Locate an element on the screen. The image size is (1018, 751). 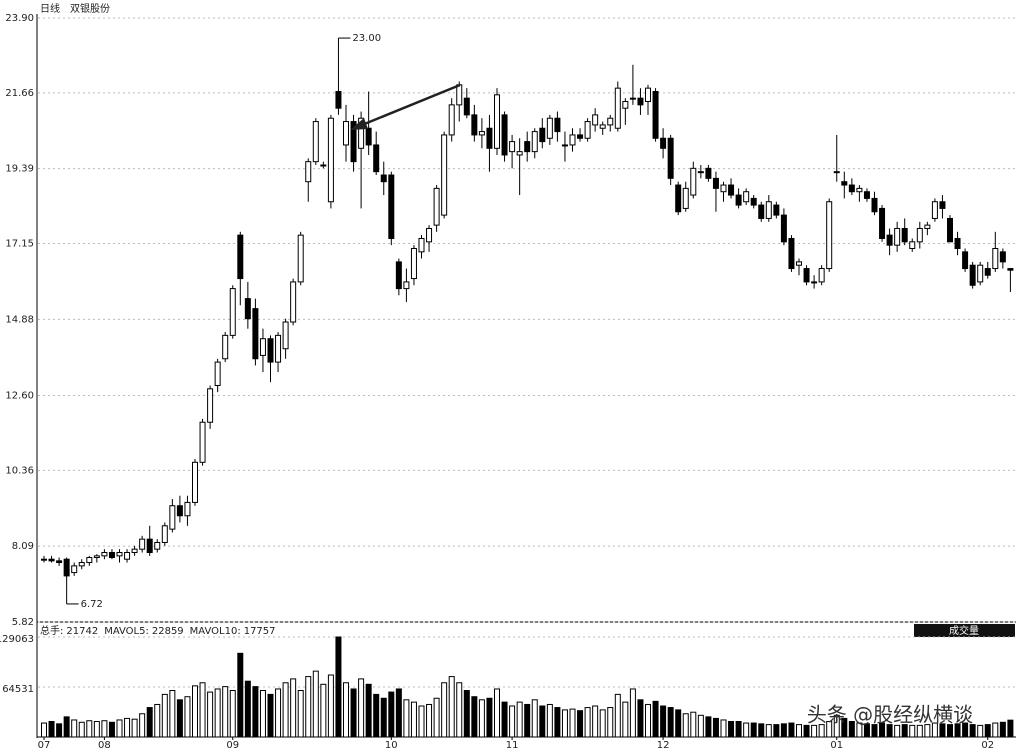
volume-button is located at coordinates (964, 630).